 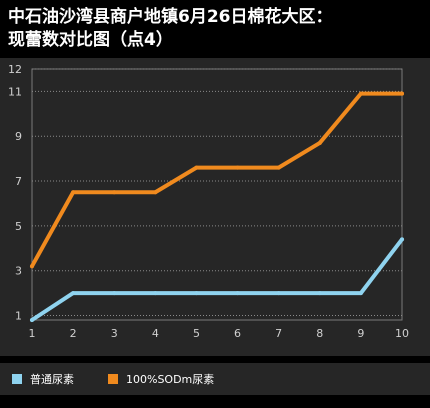 What do you see at coordinates (170, 379) in the screenshot?
I see `legend-label-series-2: 100%SODm尿素` at bounding box center [170, 379].